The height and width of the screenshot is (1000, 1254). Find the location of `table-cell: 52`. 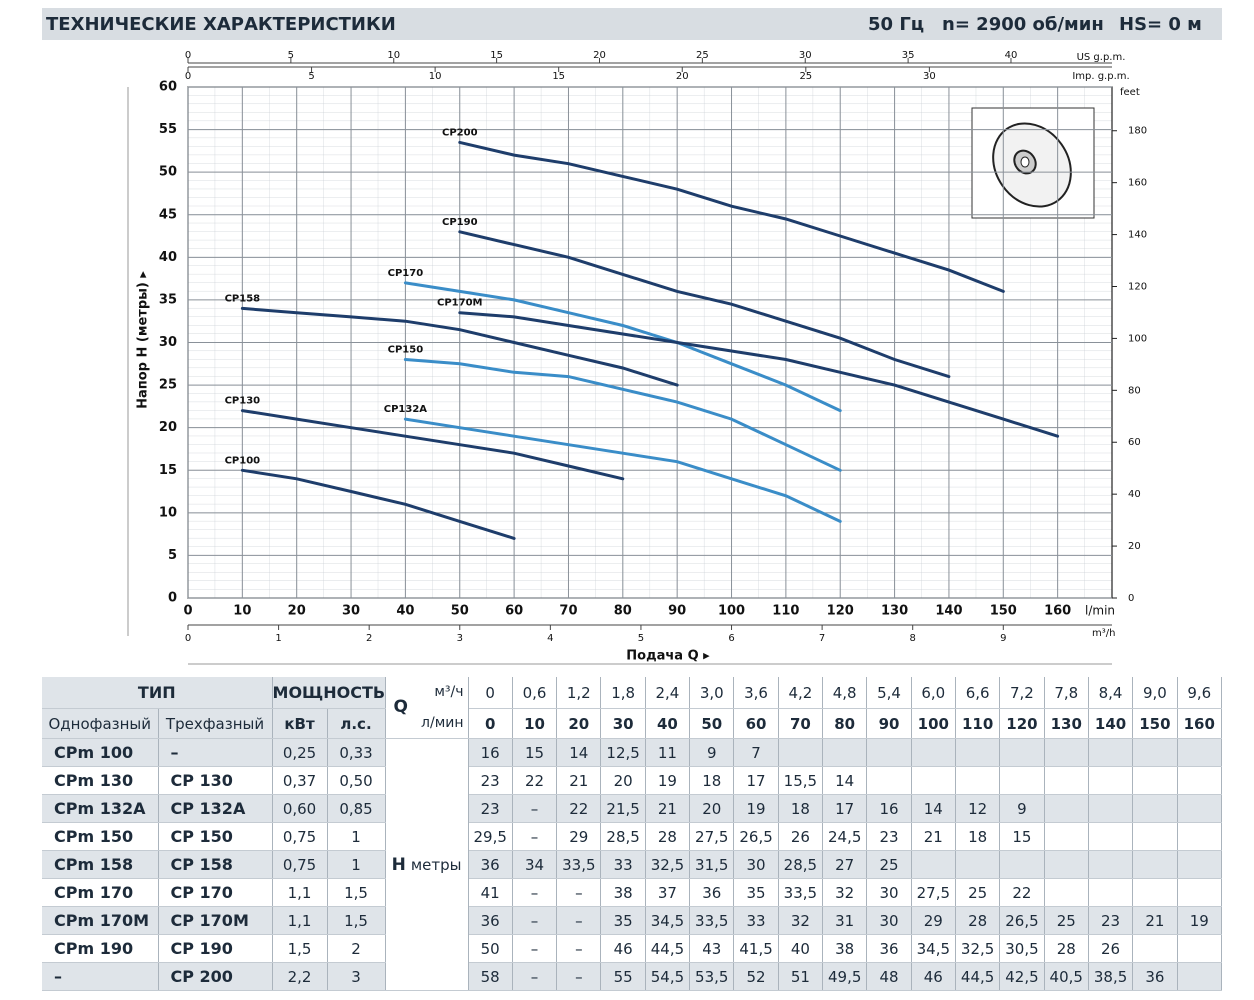

table-cell: 52 is located at coordinates (756, 976).